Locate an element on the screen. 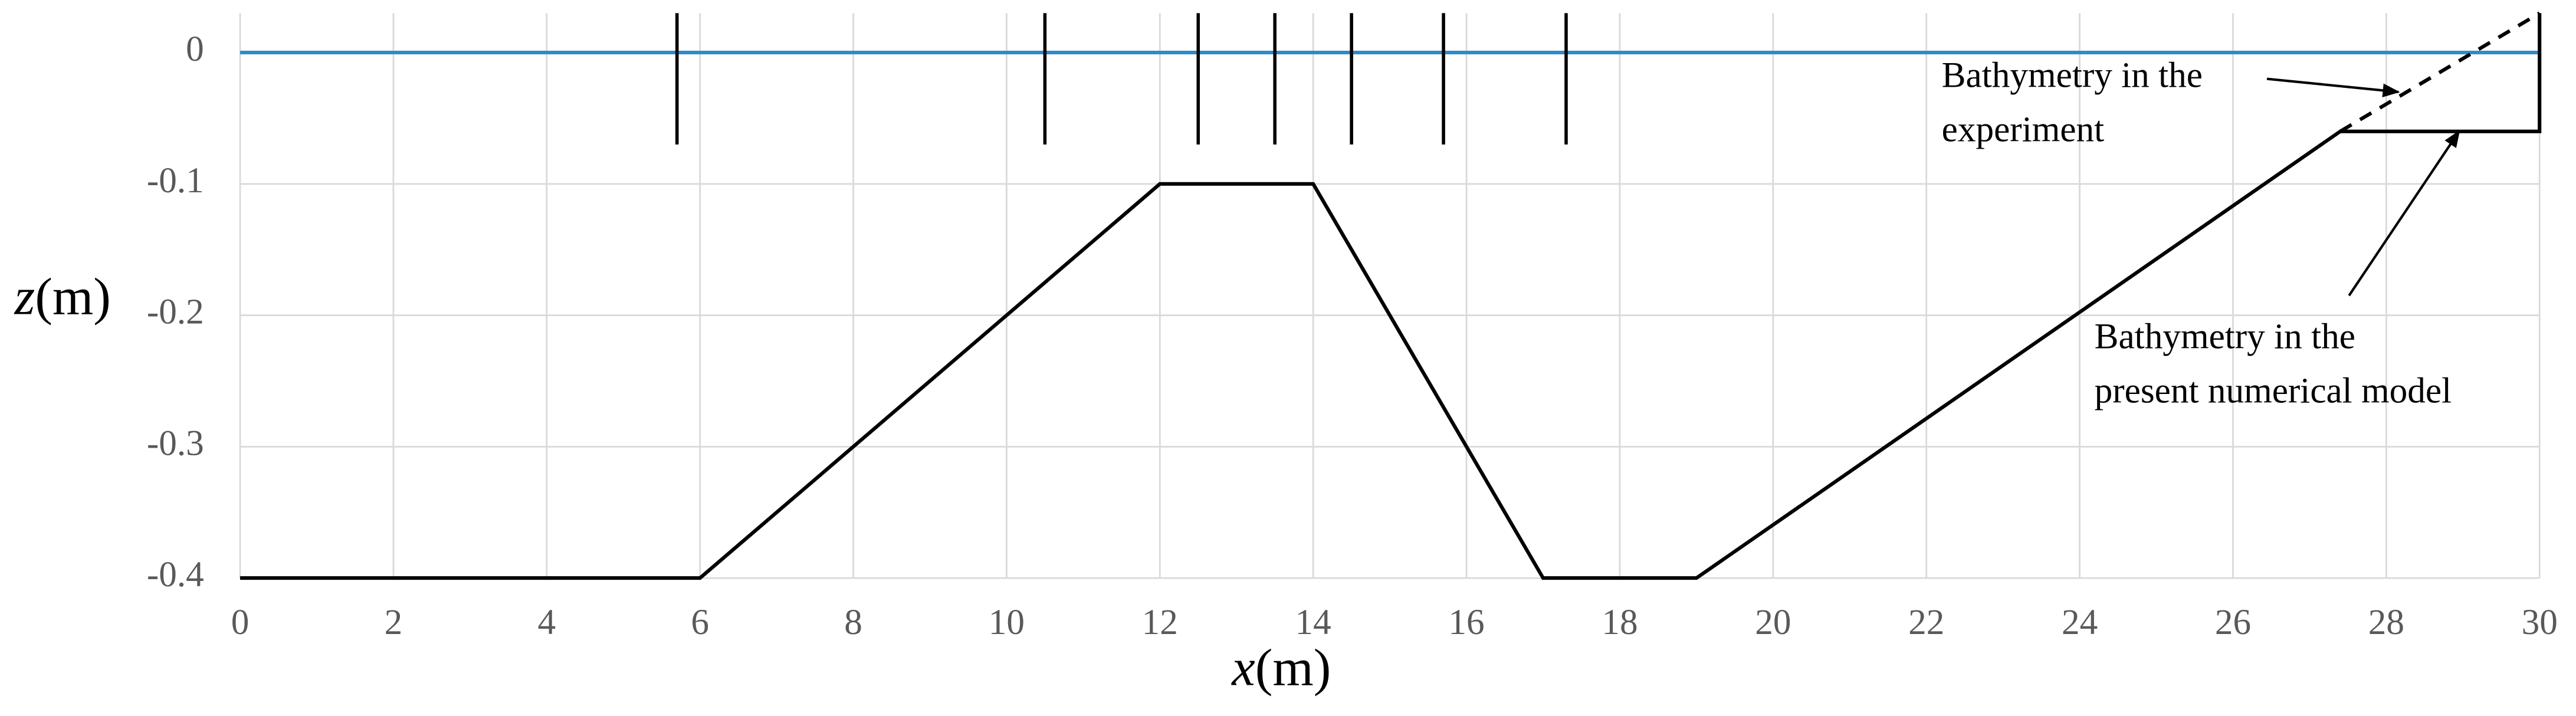 Image resolution: width=2576 pixels, height=716 pixels. x-tick-label: 0 is located at coordinates (240, 622).